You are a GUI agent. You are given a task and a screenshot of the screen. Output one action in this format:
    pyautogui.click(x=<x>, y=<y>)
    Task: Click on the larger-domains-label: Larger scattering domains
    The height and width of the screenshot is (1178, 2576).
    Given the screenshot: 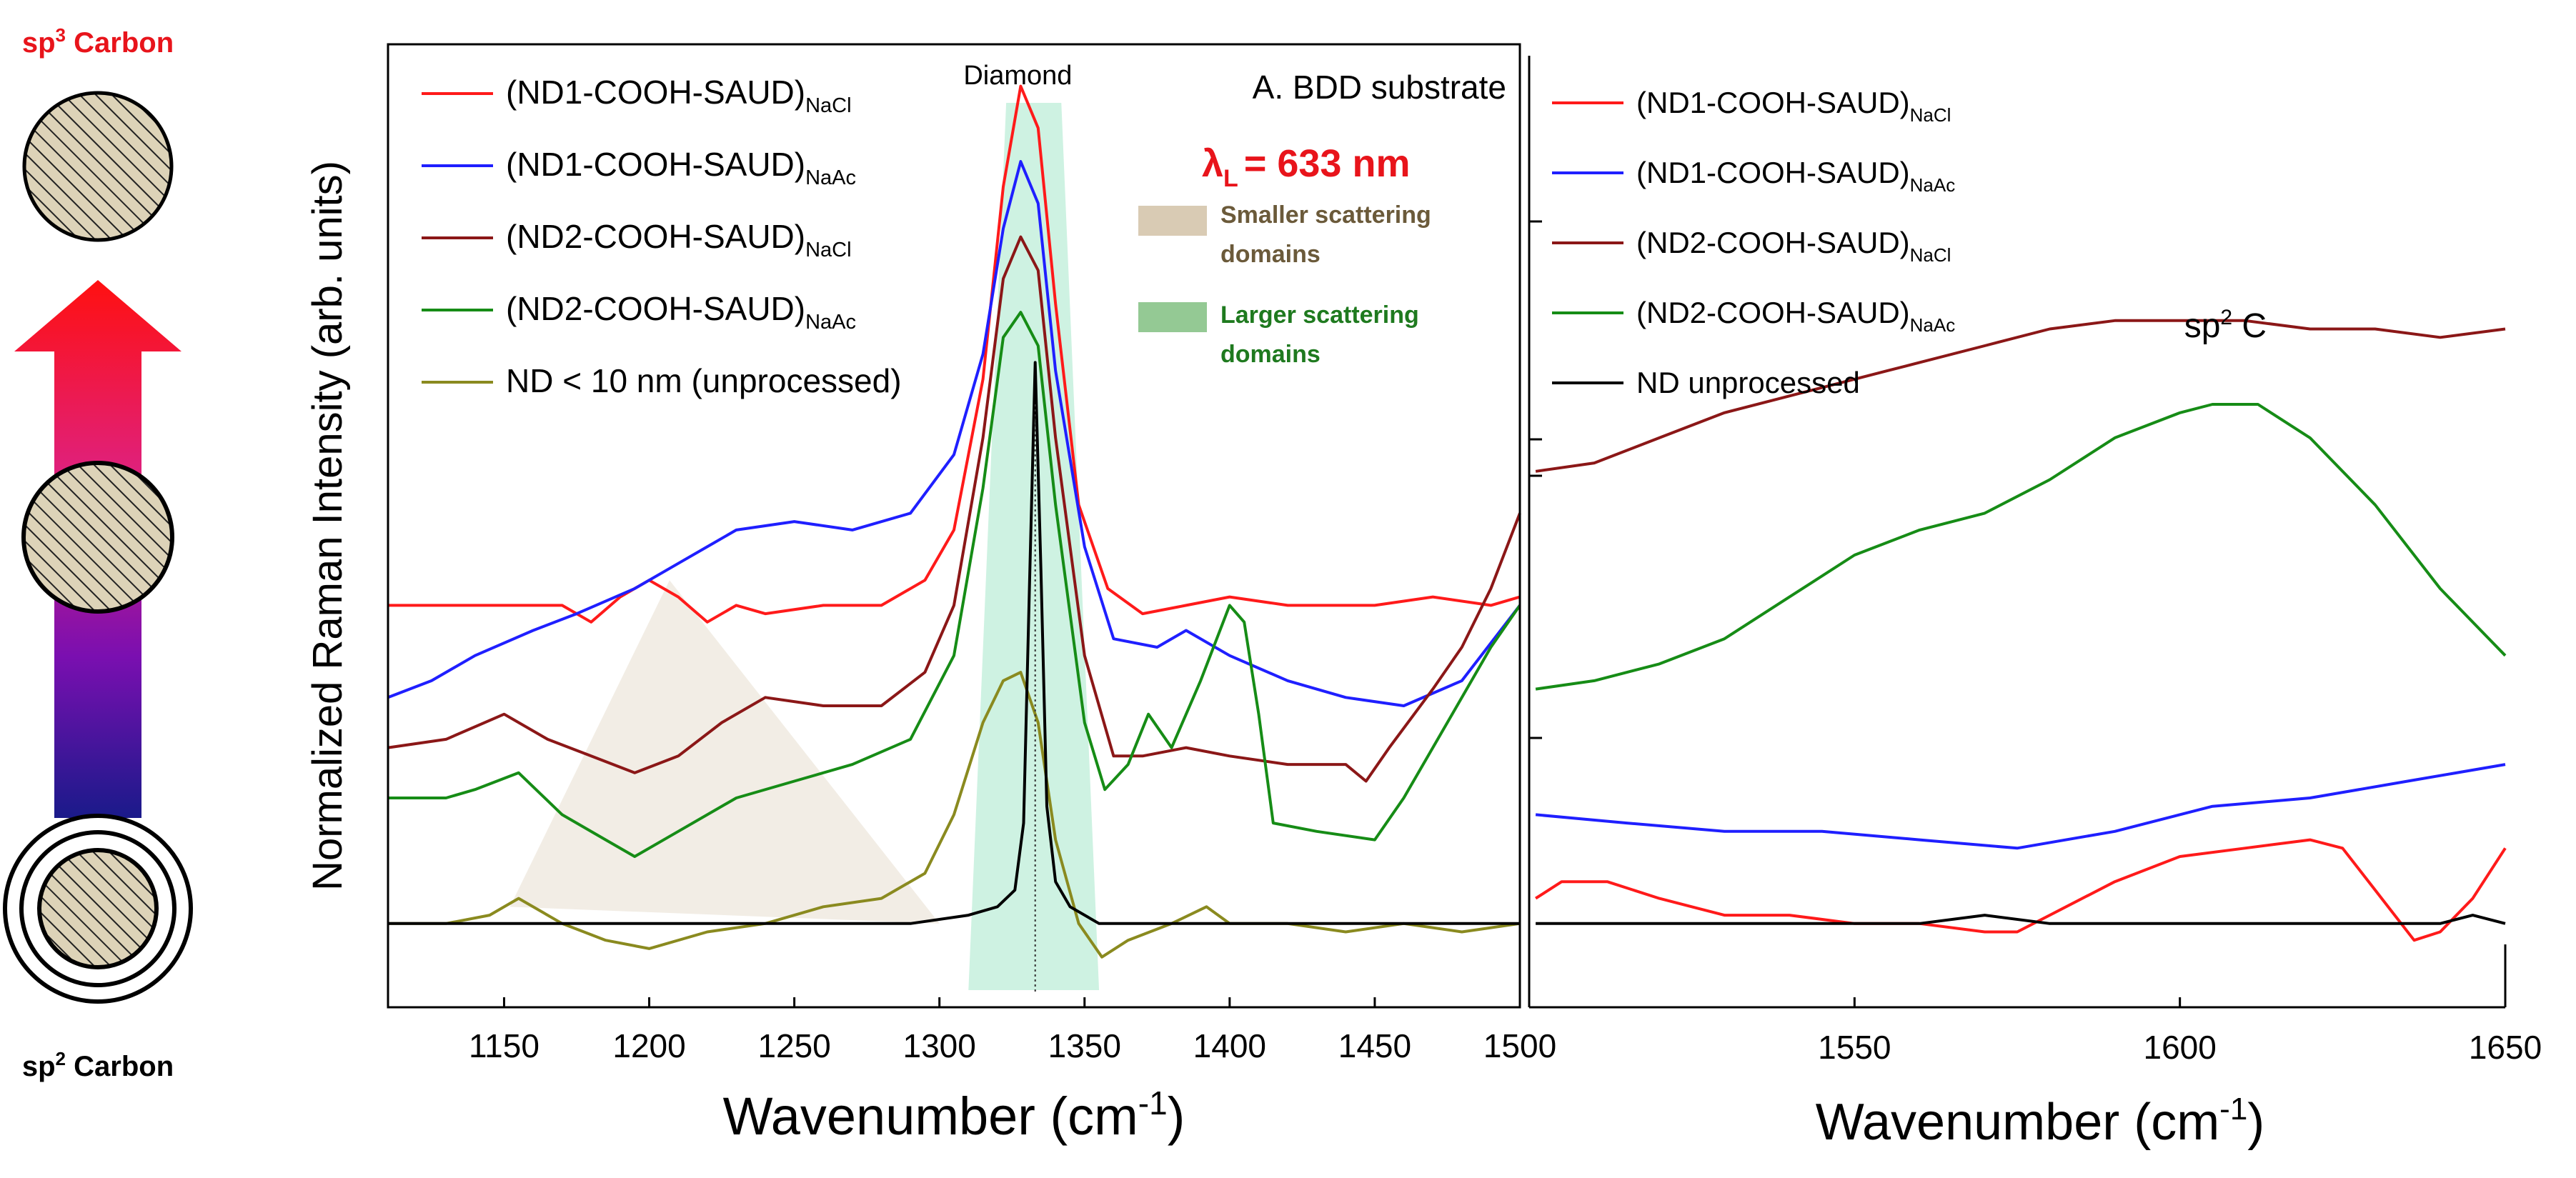 What is the action you would take?
    pyautogui.click(x=1319, y=334)
    